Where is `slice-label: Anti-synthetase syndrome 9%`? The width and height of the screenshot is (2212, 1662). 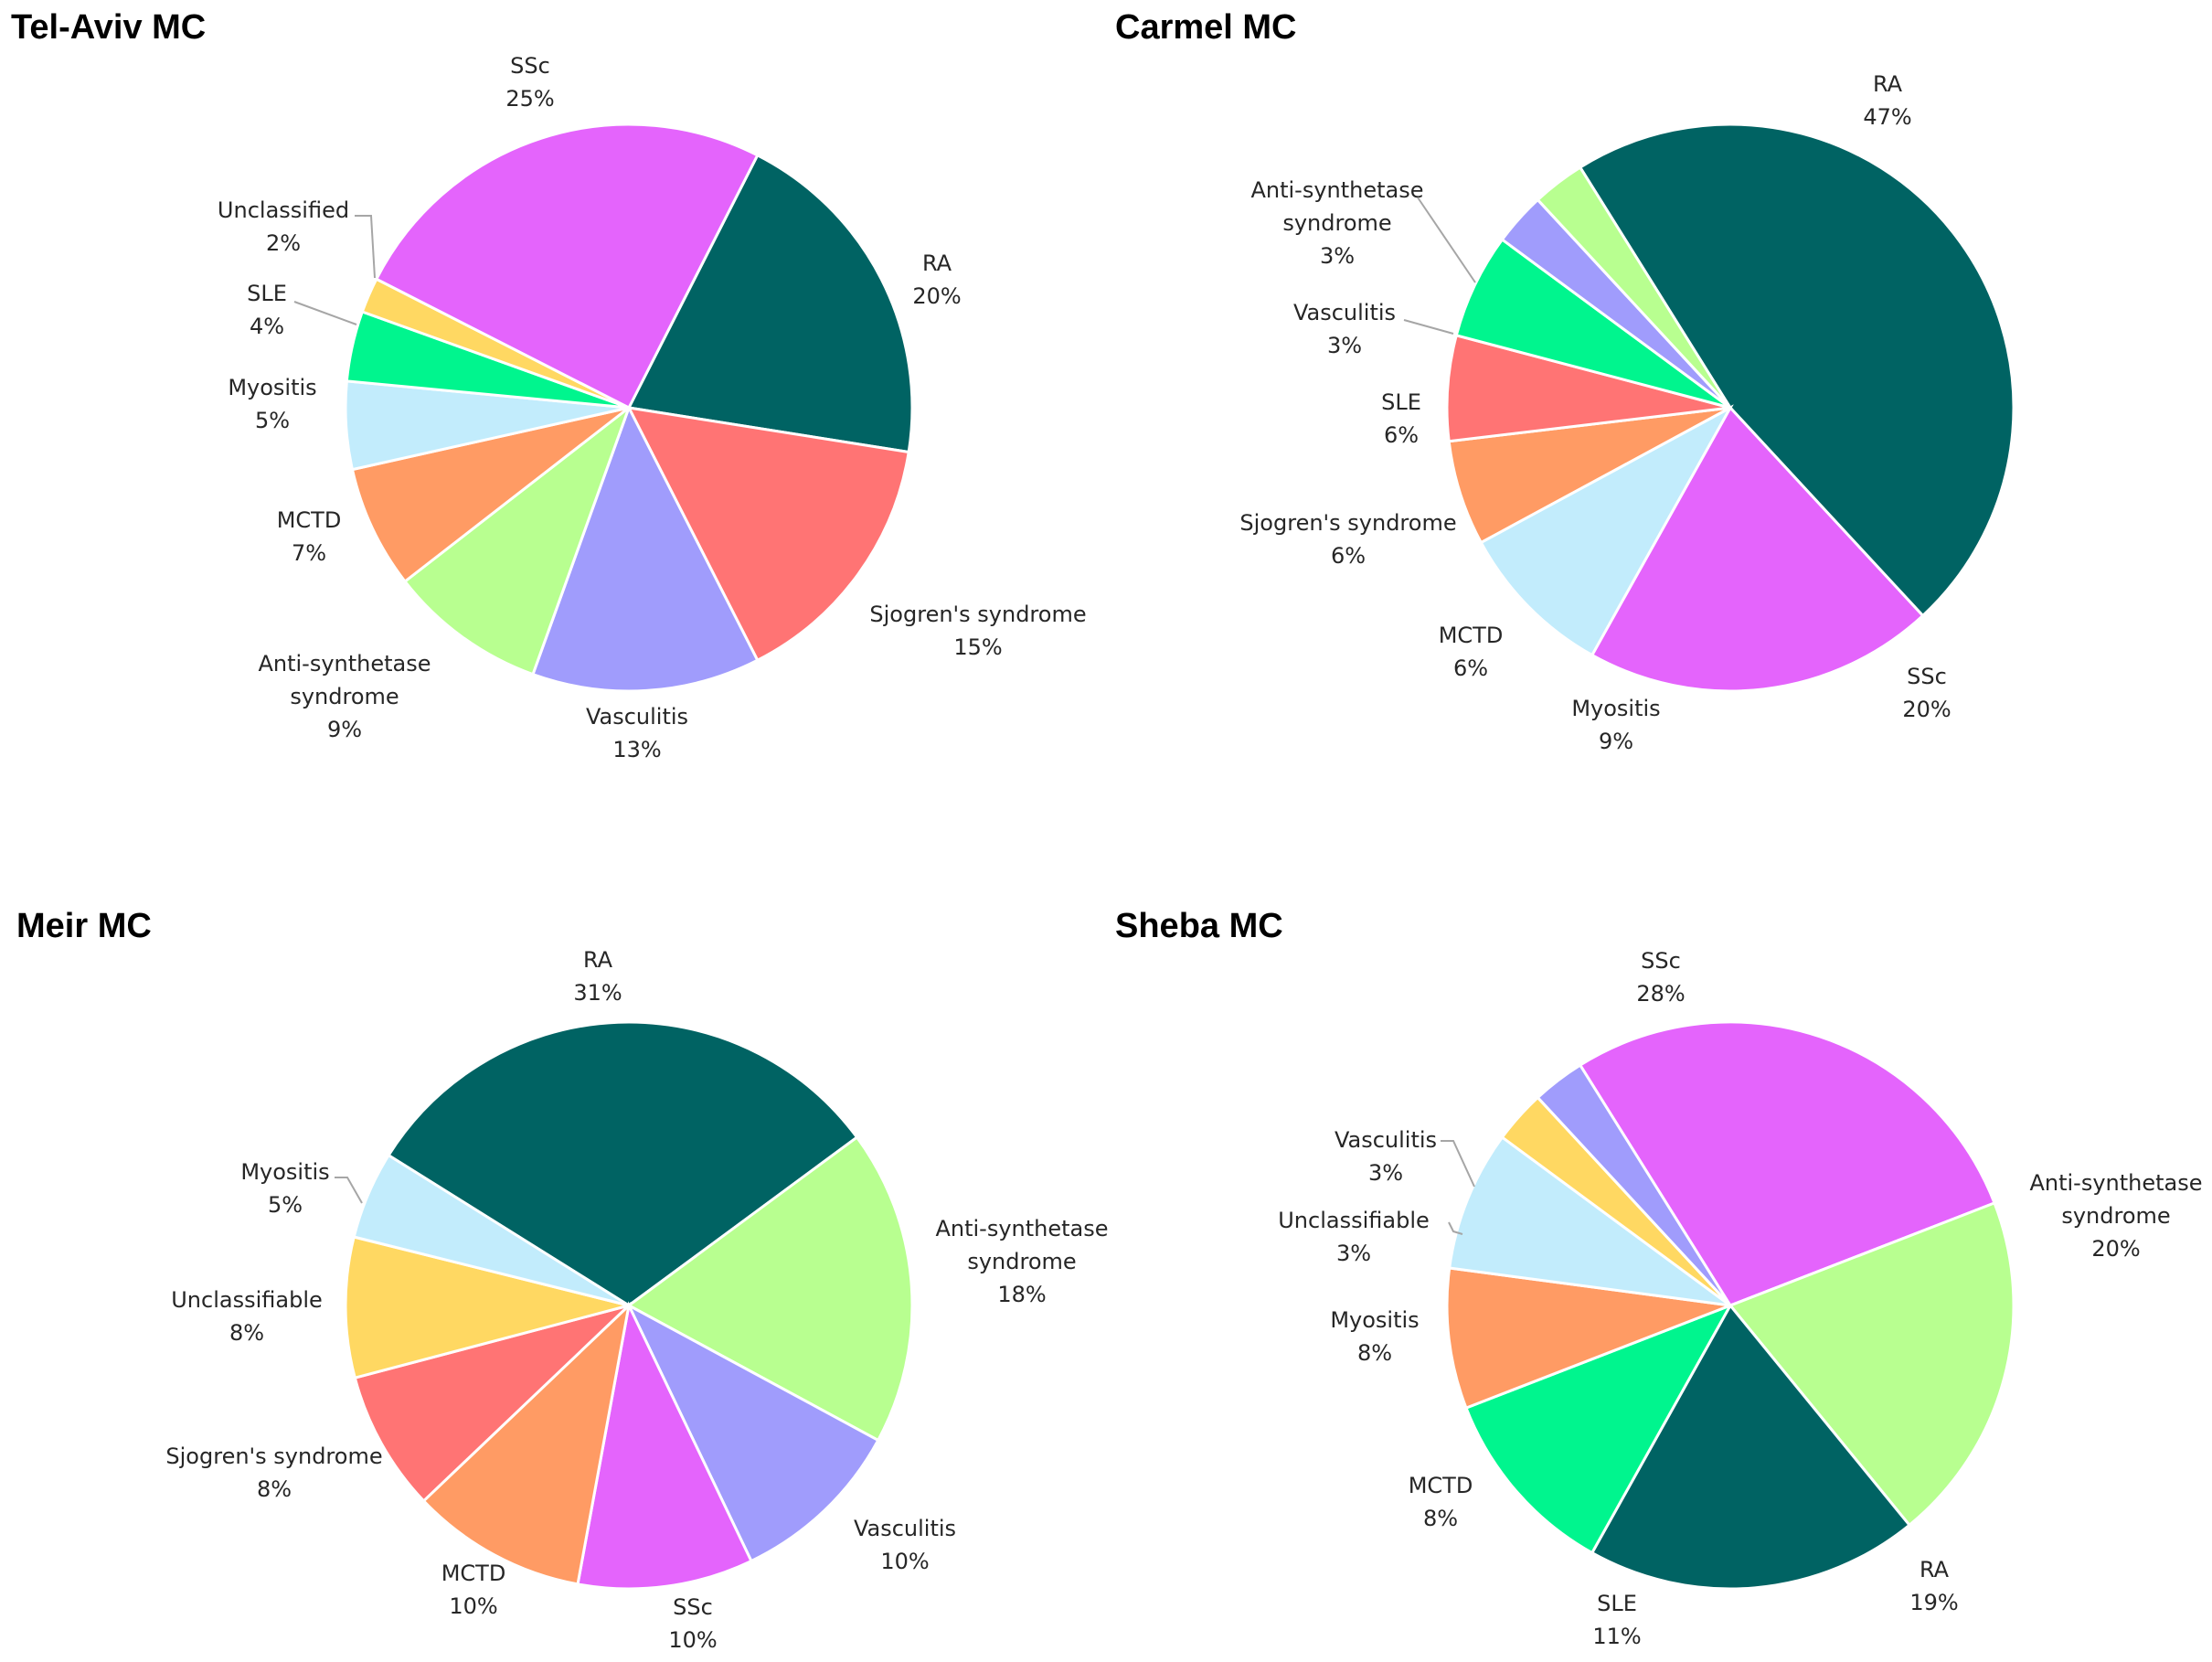 slice-label: Anti-synthetase syndrome 9% is located at coordinates (344, 696).